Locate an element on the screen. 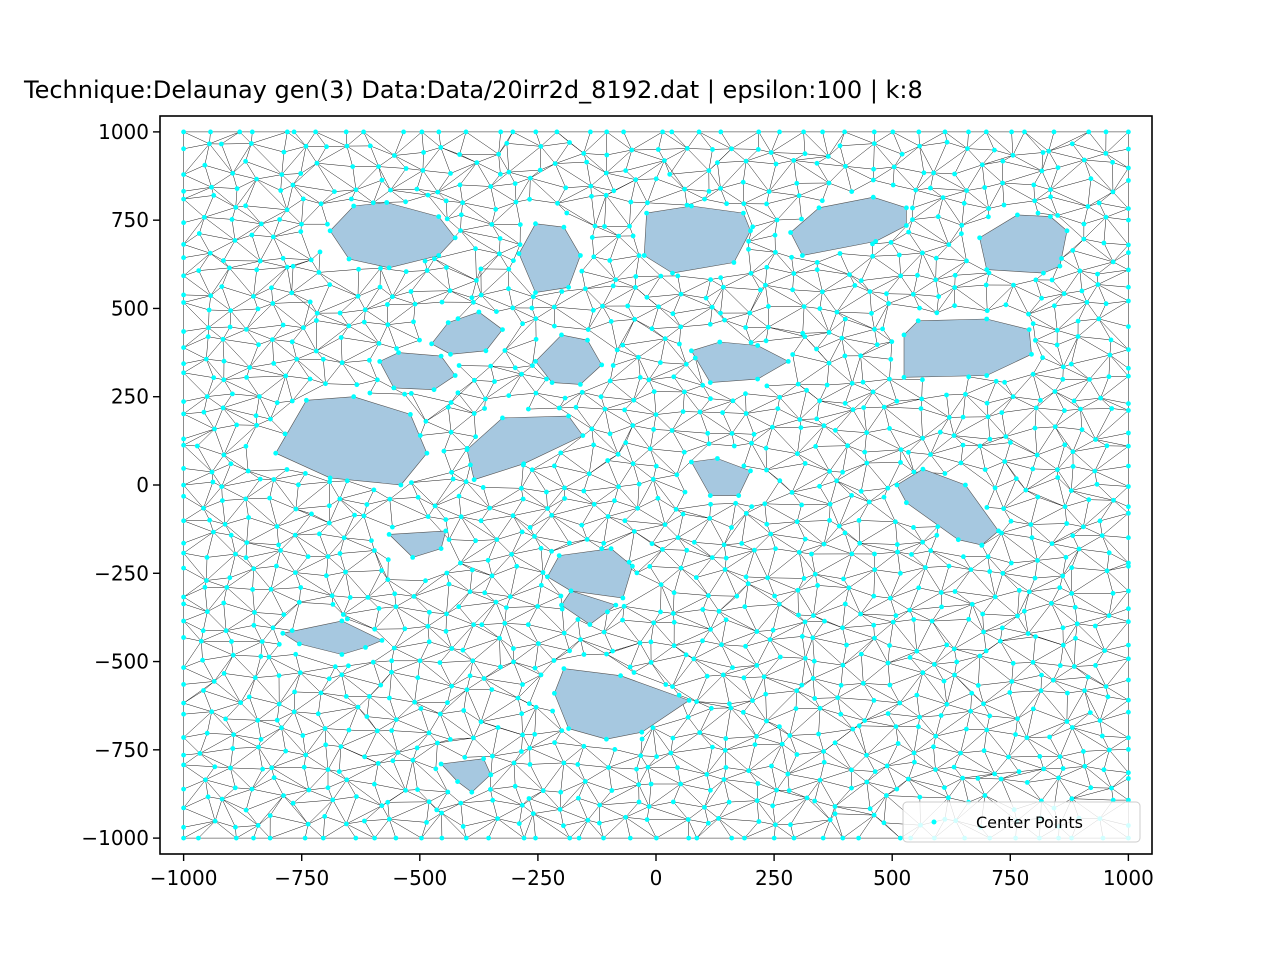 This screenshot has width=1280, height=960. legend-box is located at coordinates (1021, 822).